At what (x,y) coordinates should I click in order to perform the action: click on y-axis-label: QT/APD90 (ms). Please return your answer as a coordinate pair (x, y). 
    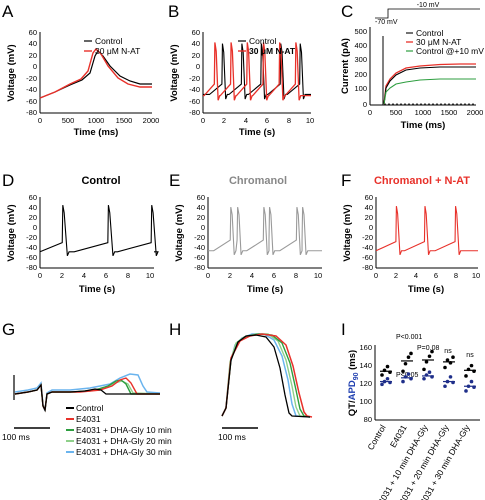
    Looking at the image, I should click on (353, 383).